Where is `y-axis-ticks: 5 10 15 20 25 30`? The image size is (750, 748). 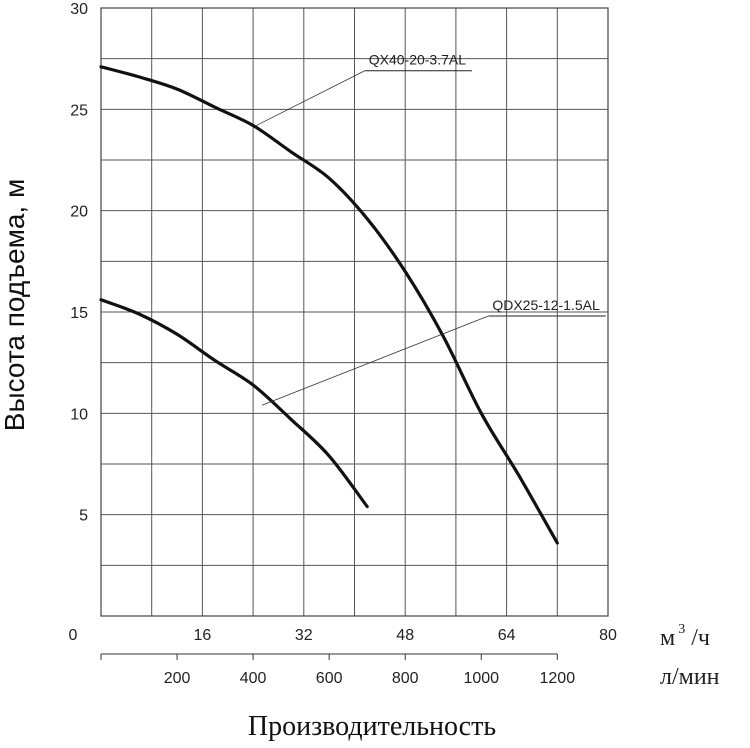
y-axis-ticks: 5 10 15 20 25 30 is located at coordinates (79, 263).